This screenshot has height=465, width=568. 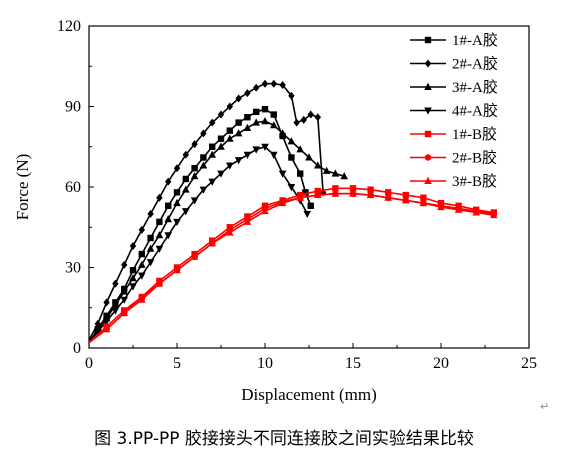 What do you see at coordinates (441, 363) in the screenshot?
I see `x-tick-label: 20` at bounding box center [441, 363].